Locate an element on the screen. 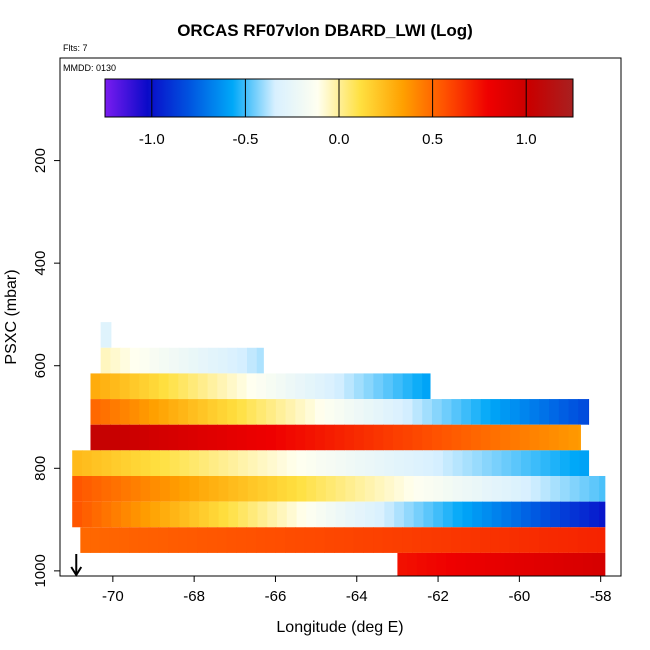  mmdd-note: MMDD: 0130 is located at coordinates (89, 68).